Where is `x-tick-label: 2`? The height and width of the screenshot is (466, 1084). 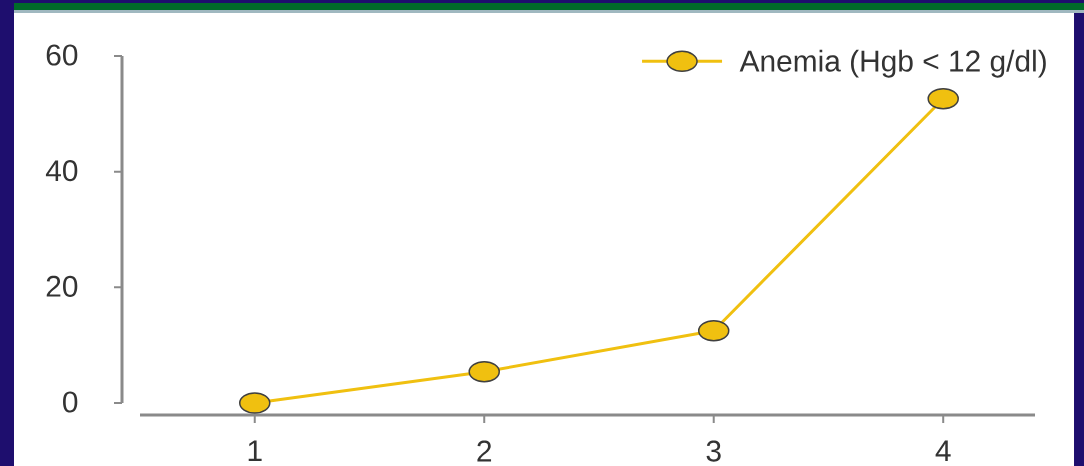
x-tick-label: 2 is located at coordinates (484, 451).